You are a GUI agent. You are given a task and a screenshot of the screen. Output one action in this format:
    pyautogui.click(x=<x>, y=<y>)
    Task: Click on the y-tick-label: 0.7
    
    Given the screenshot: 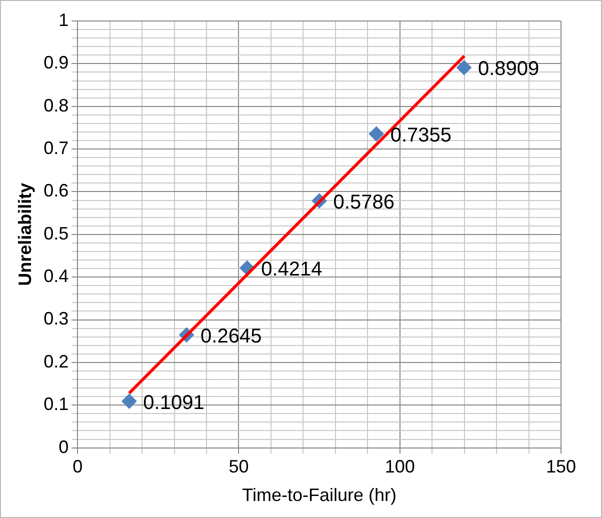 What is the action you would take?
    pyautogui.click(x=56, y=148)
    